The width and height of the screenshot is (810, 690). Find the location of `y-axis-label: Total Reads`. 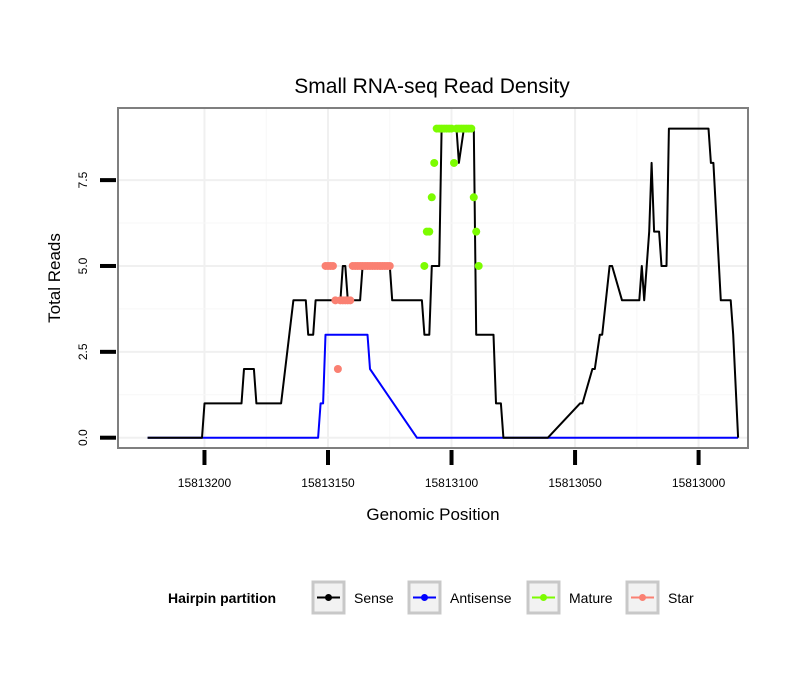

y-axis-label: Total Reads is located at coordinates (54, 278).